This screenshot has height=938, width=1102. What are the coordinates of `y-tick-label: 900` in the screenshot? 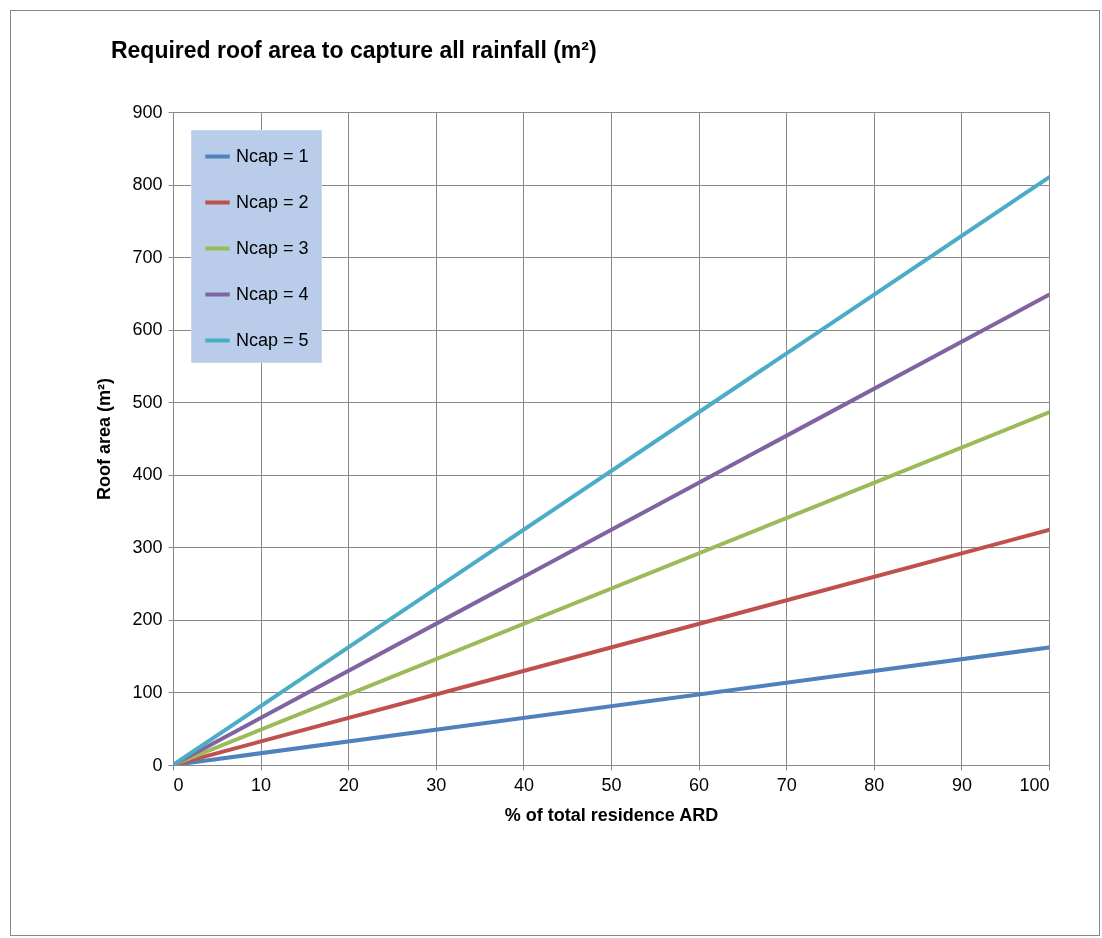 It's located at (147, 111).